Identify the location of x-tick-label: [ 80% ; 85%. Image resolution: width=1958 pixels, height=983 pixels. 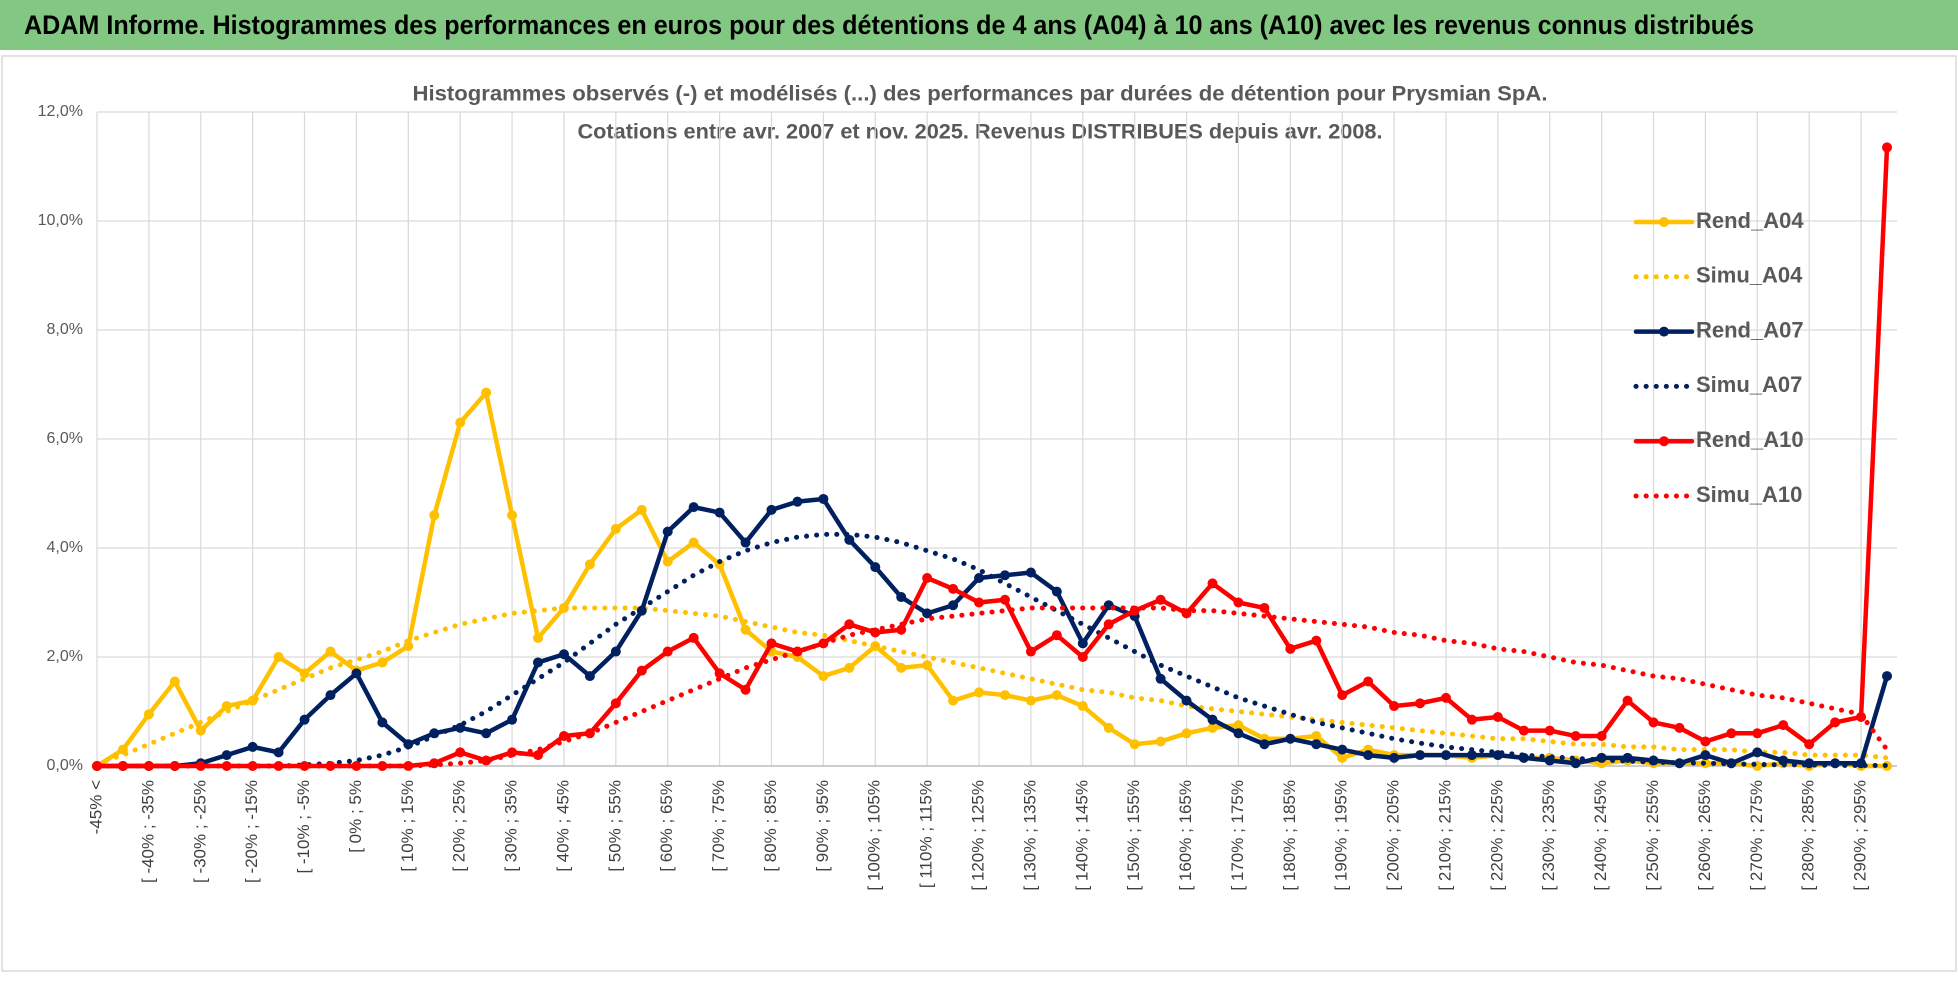
(770, 826).